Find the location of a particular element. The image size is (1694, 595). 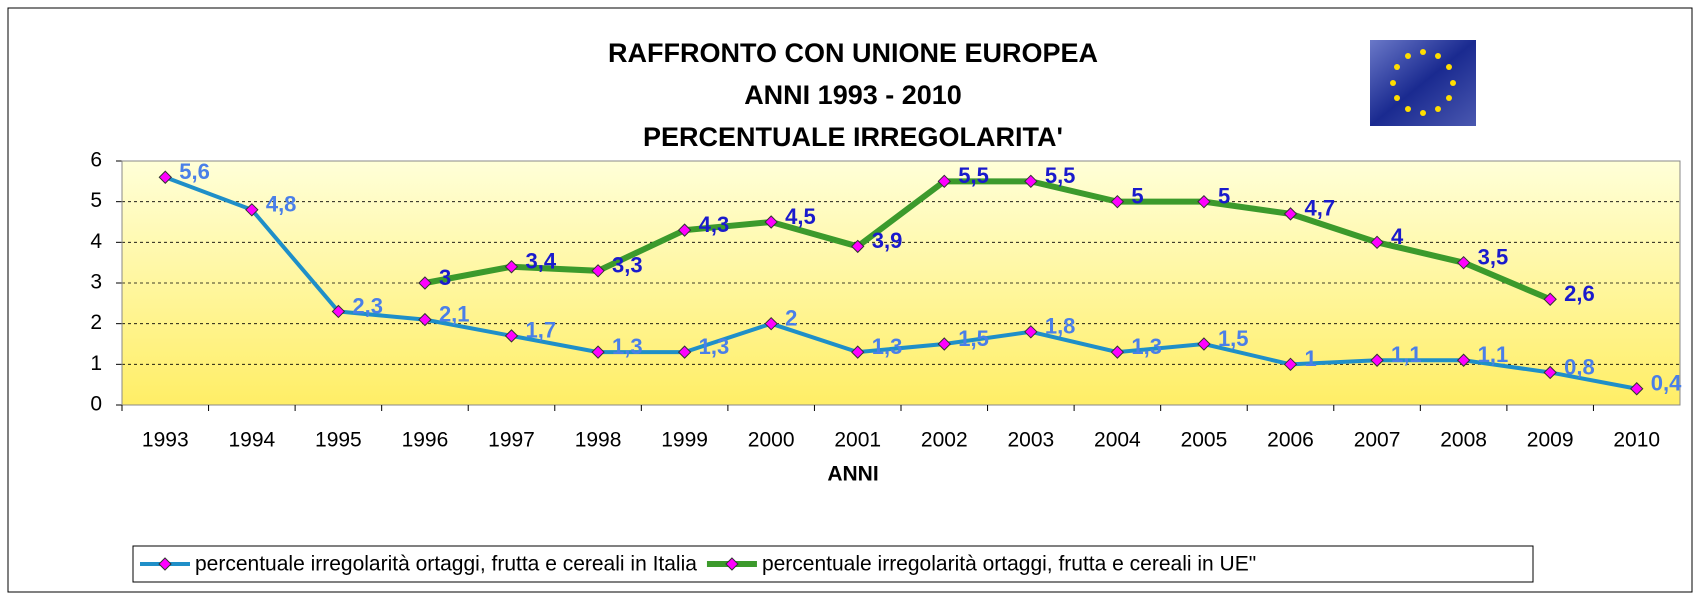

x-tick-label: 1995 is located at coordinates (338, 440).